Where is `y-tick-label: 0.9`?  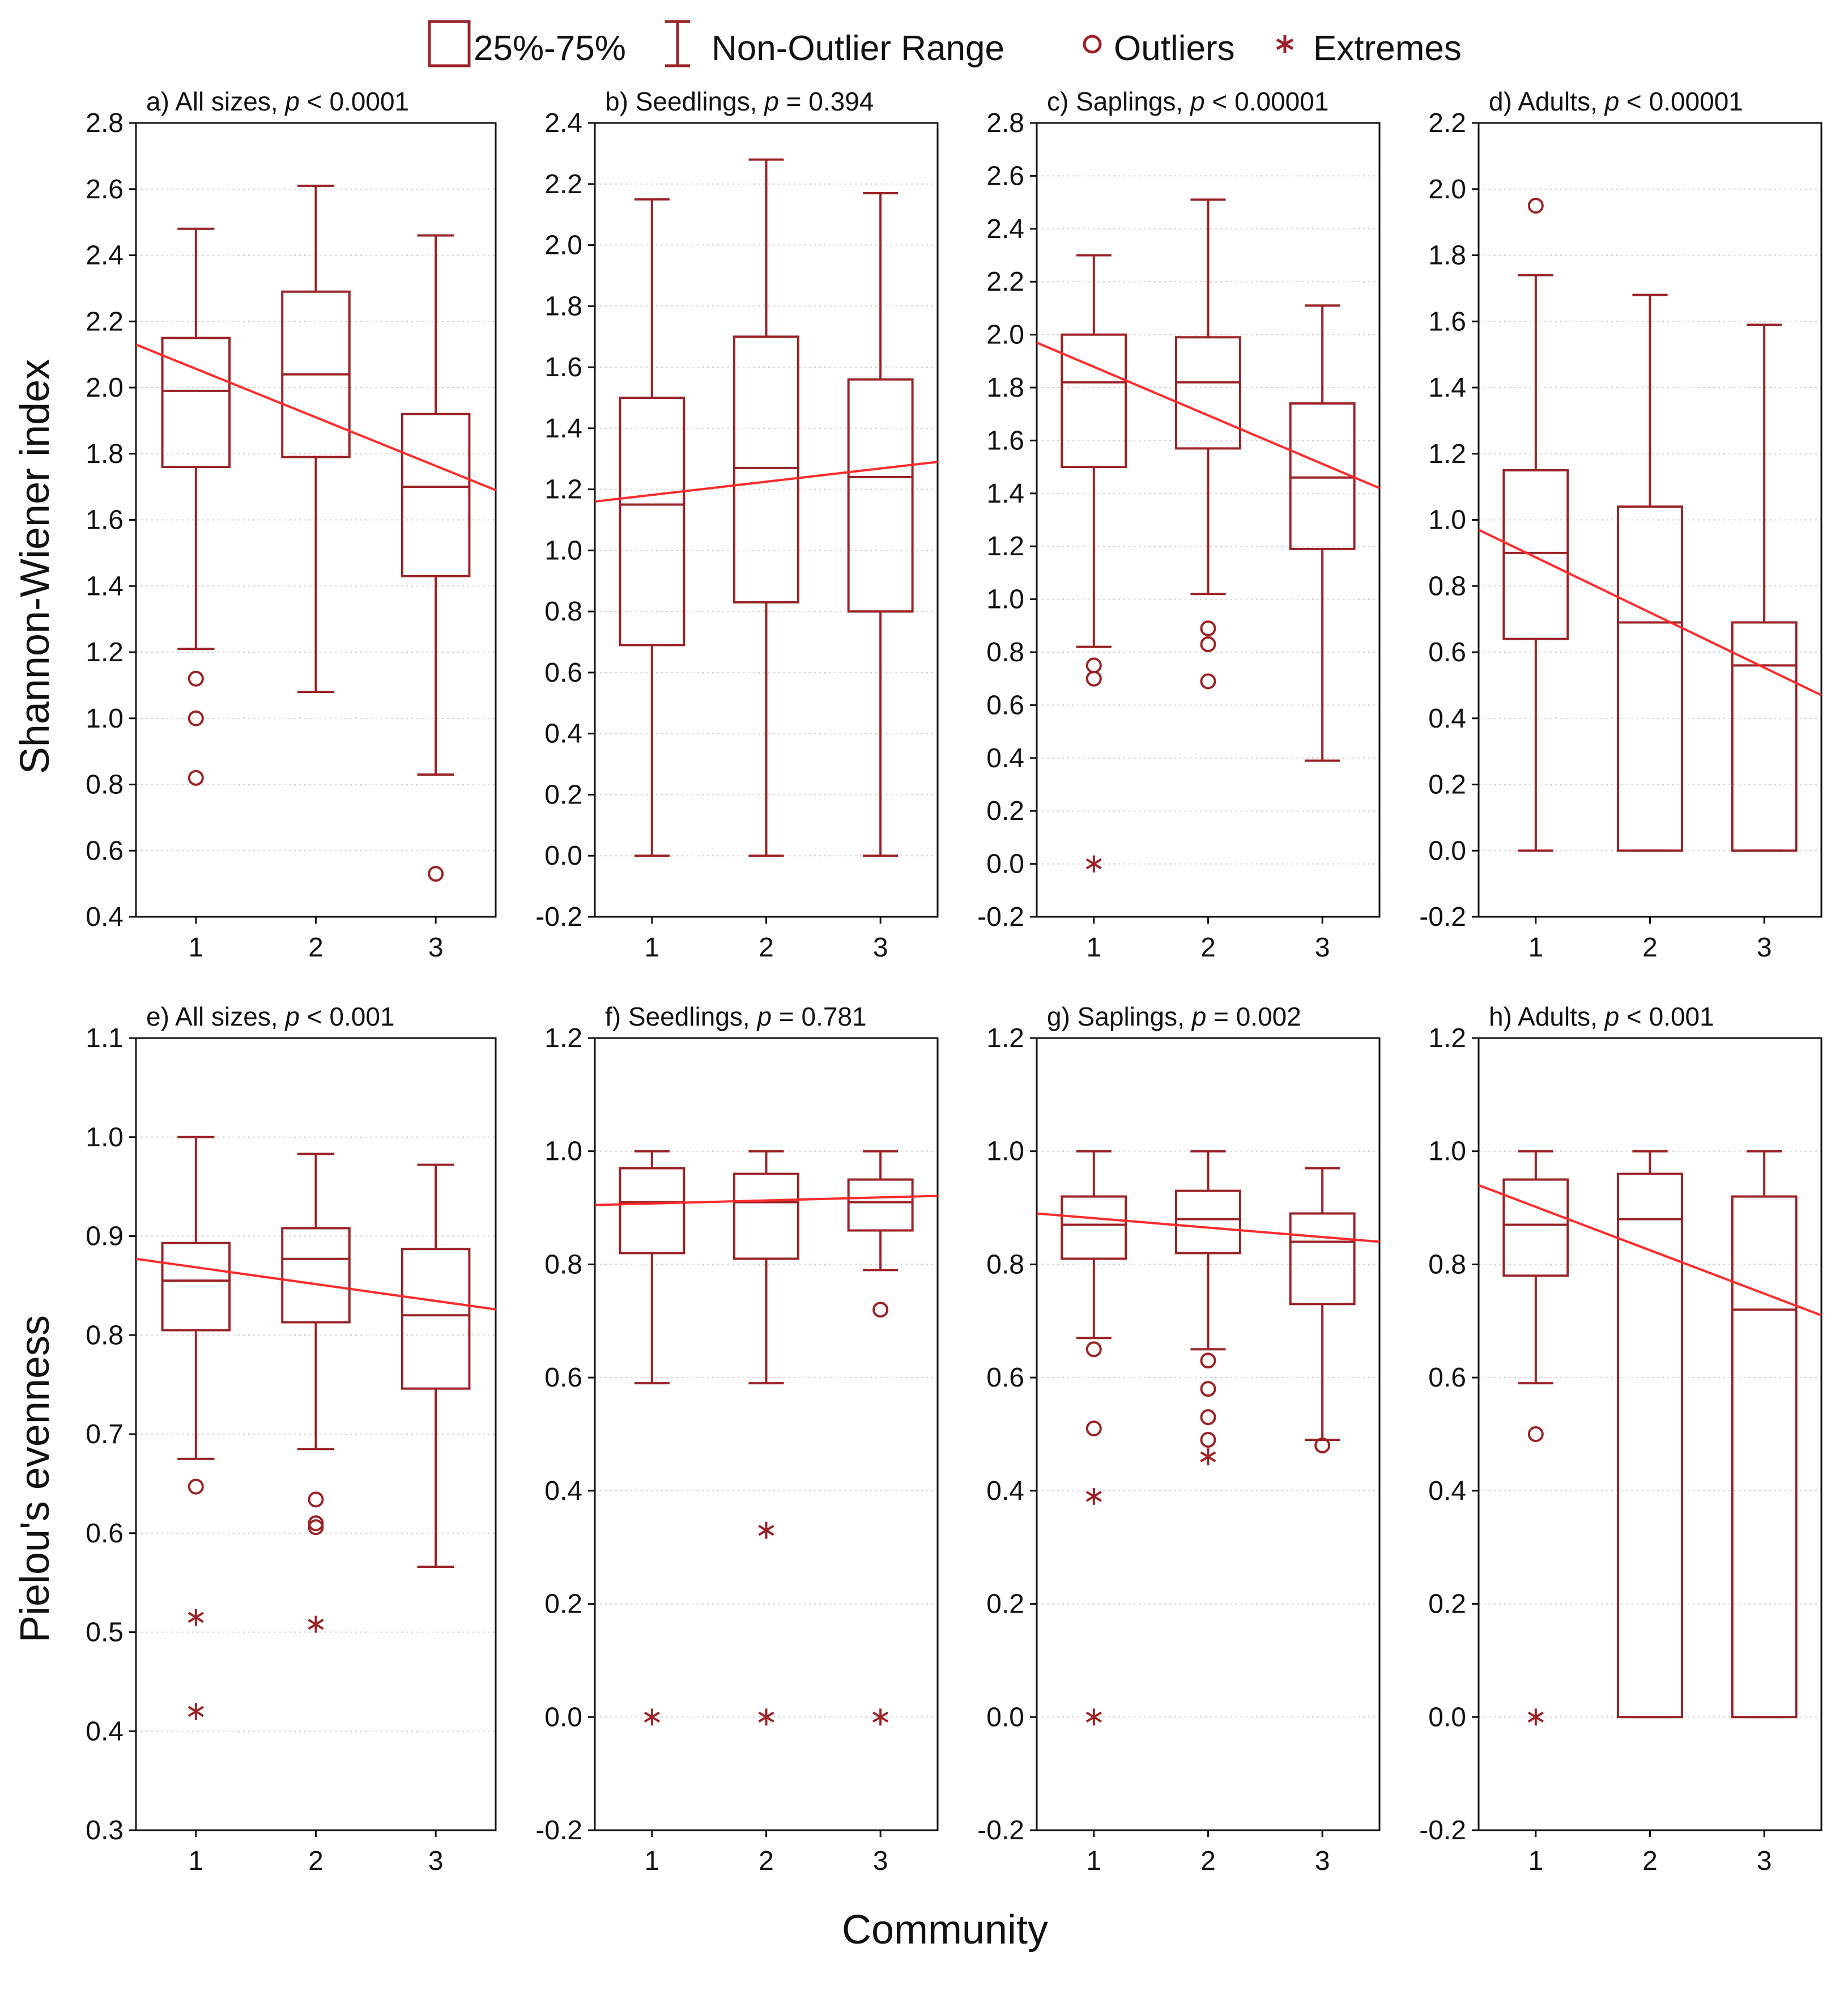 y-tick-label: 0.9 is located at coordinates (105, 1237).